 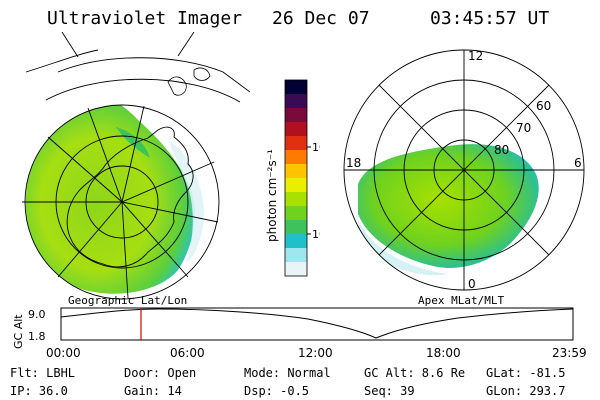 I want to click on door-readout: Door: Open, so click(x=160, y=373).